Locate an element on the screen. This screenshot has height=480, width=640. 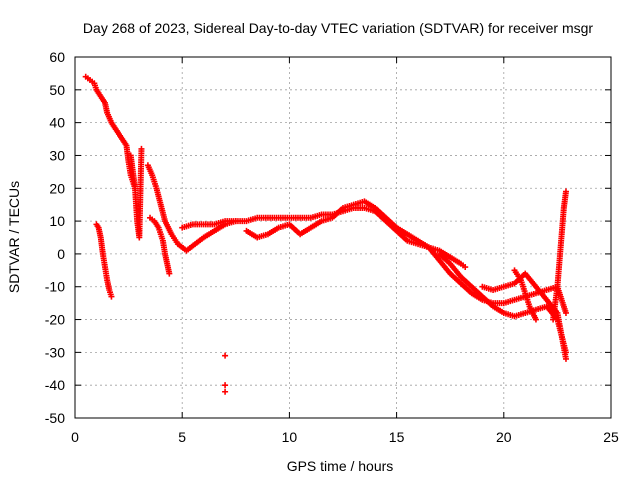
y-tick-label: 0 is located at coordinates (61, 254).